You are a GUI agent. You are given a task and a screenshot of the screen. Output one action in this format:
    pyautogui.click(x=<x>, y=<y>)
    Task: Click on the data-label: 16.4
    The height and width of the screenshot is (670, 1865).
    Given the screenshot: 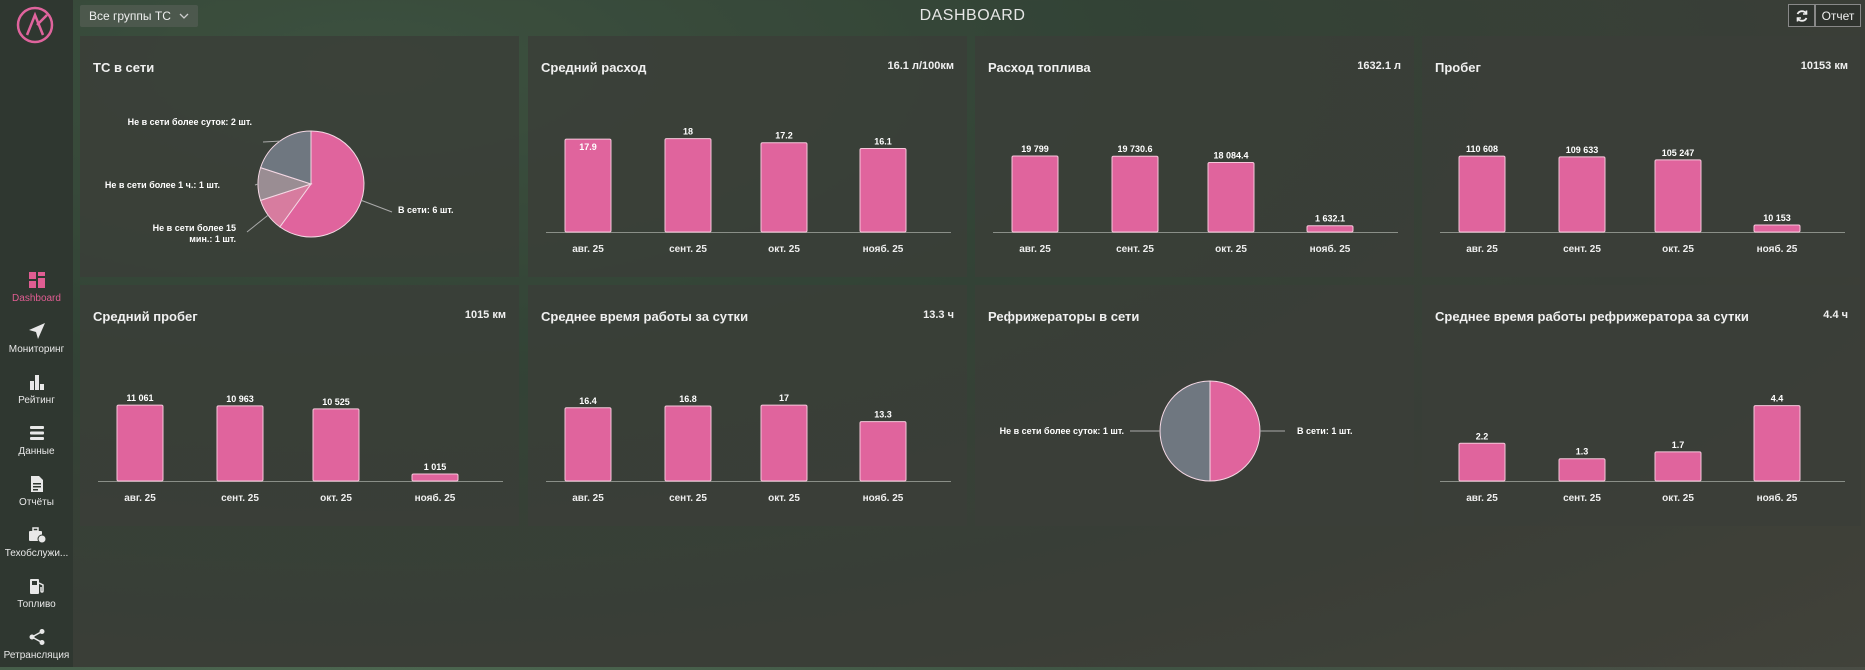 What is the action you would take?
    pyautogui.click(x=588, y=401)
    